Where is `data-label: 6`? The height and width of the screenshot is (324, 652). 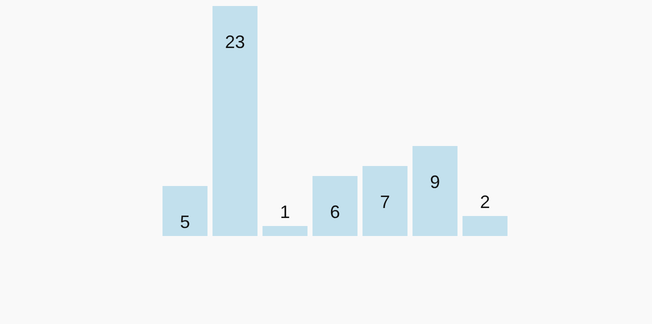
data-label: 6 is located at coordinates (335, 212).